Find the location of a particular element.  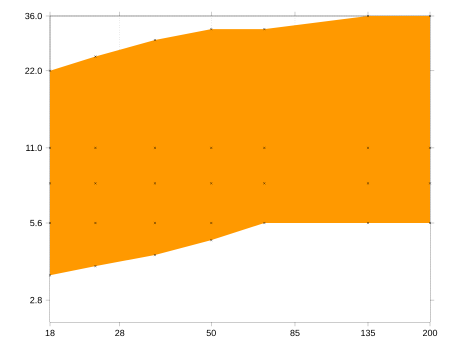

x-tick-label: 135 is located at coordinates (368, 333).